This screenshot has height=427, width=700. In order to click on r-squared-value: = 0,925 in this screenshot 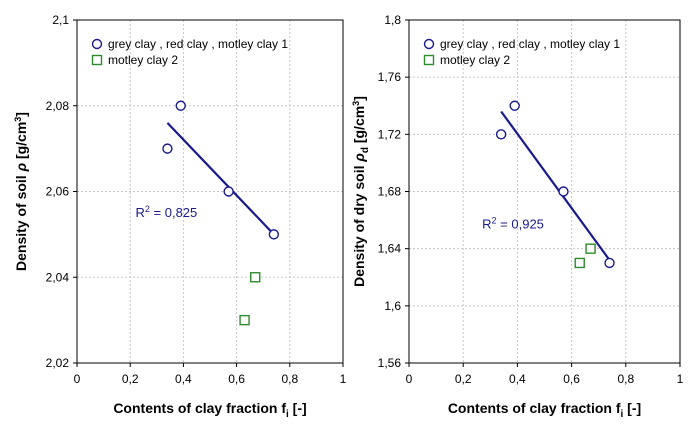, I will do `click(520, 224)`.